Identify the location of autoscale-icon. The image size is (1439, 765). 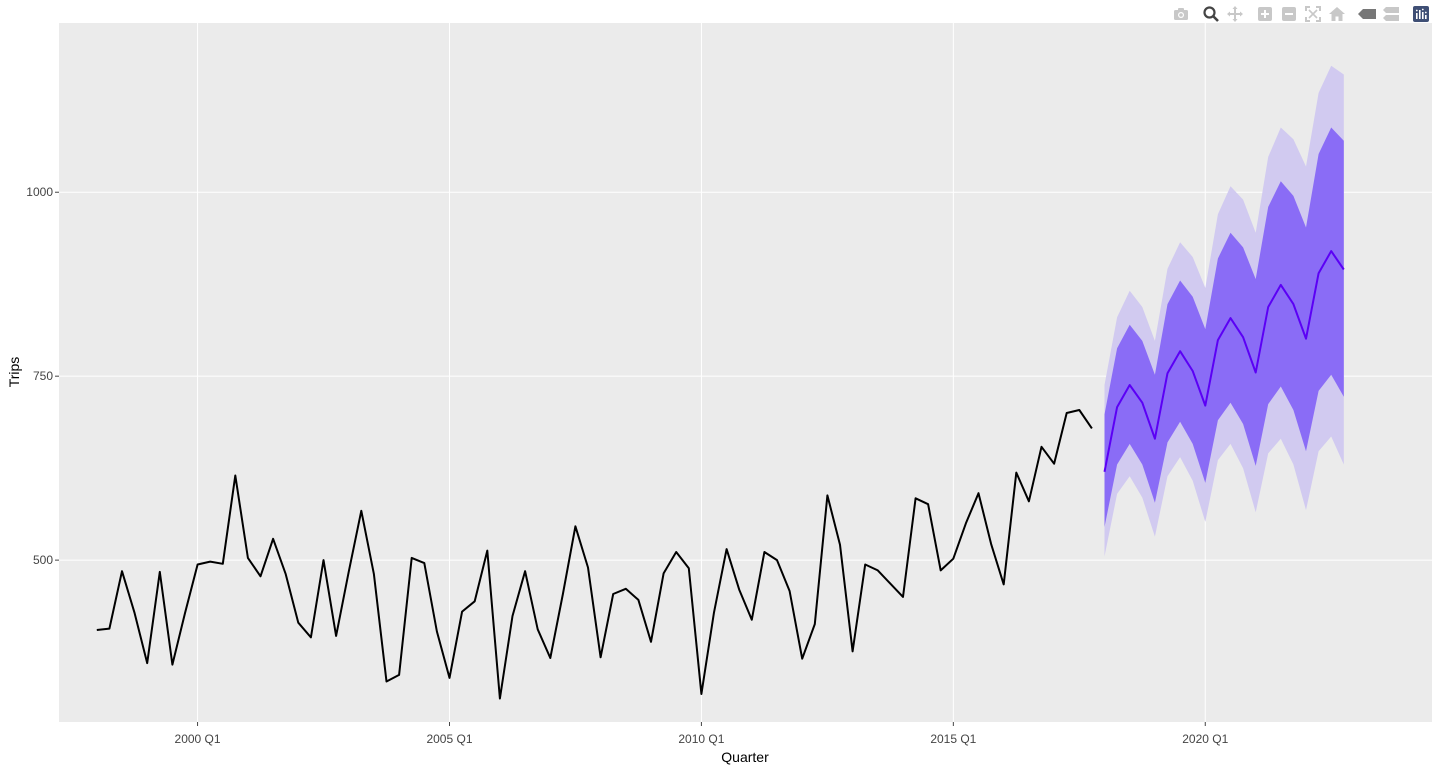
(1313, 14).